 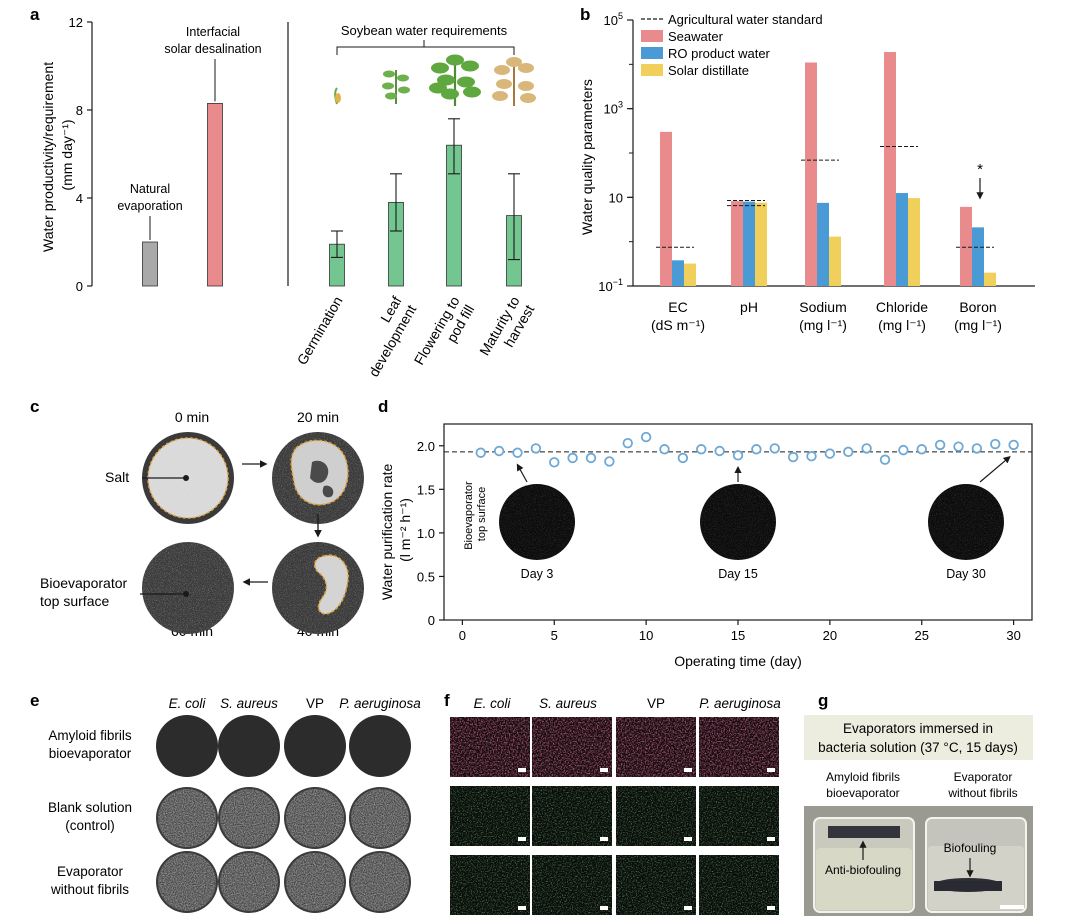 What do you see at coordinates (48, 157) in the screenshot?
I see `a-y-axis-title: Water productivity/requirement` at bounding box center [48, 157].